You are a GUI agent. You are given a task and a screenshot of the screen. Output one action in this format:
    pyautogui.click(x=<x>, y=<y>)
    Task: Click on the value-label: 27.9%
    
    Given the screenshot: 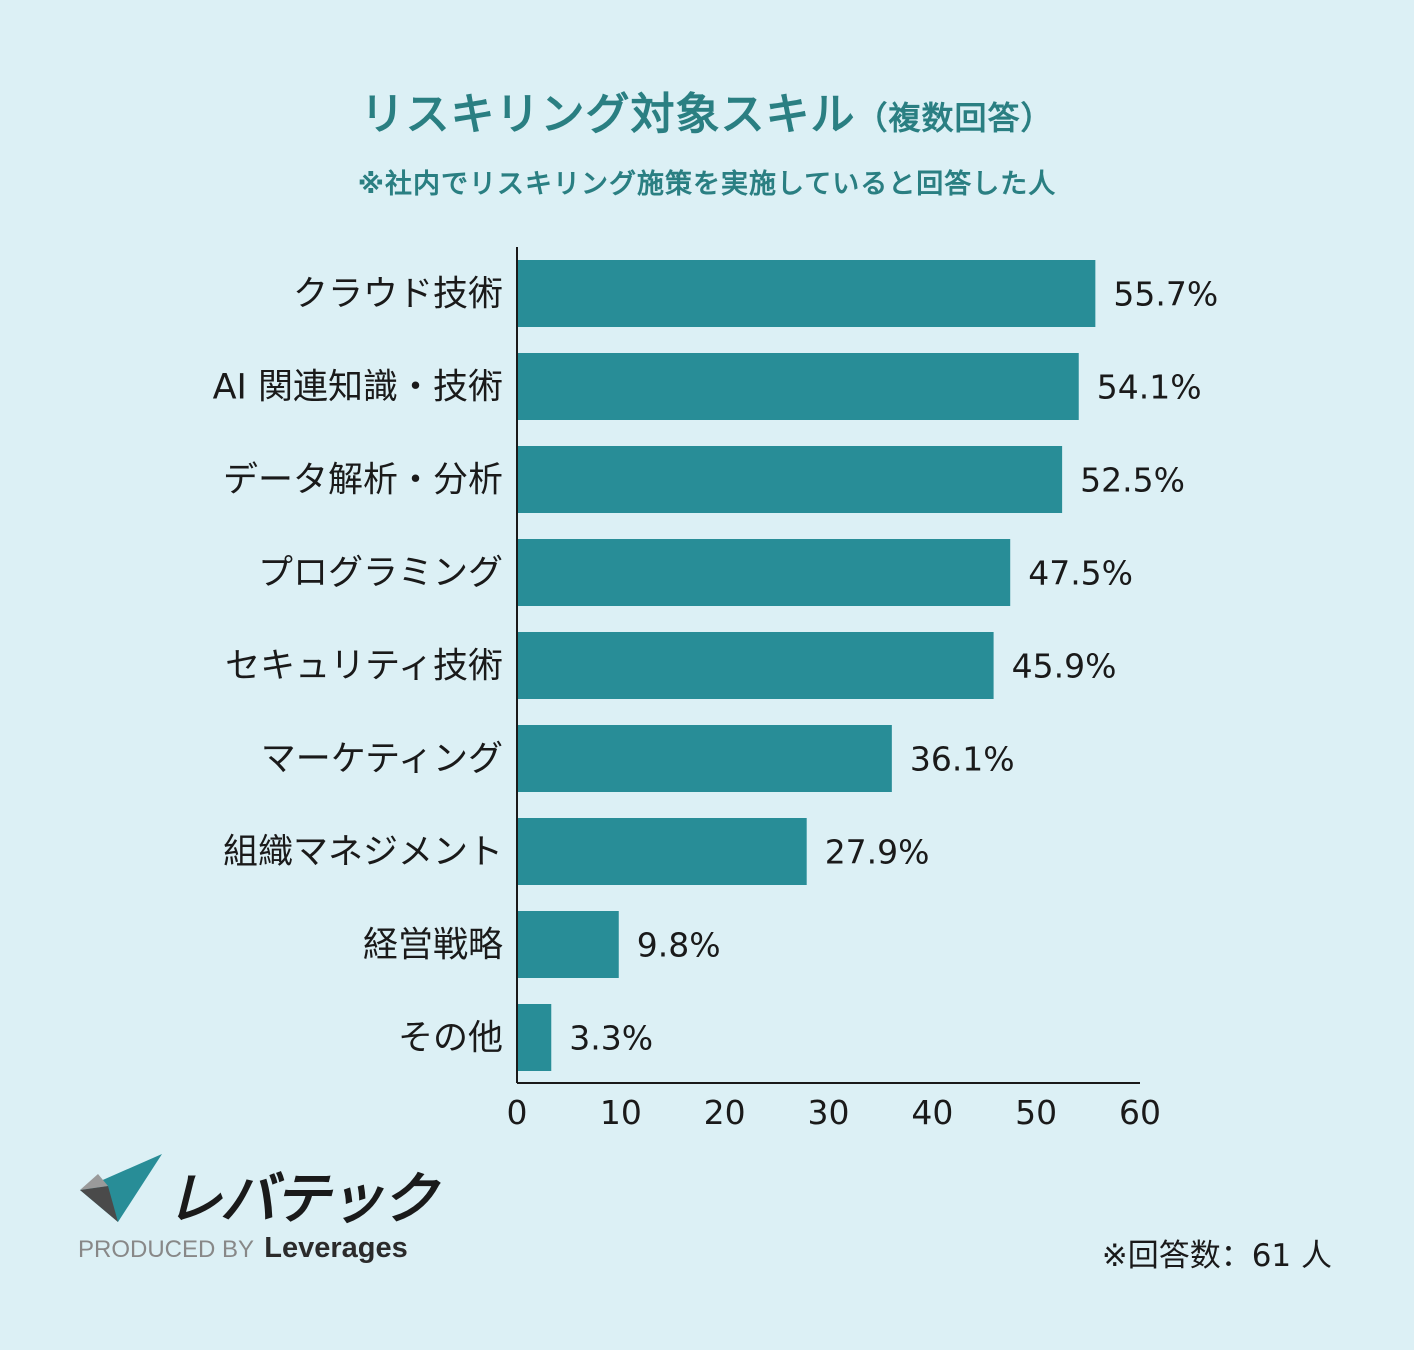 What is the action you would take?
    pyautogui.click(x=877, y=852)
    